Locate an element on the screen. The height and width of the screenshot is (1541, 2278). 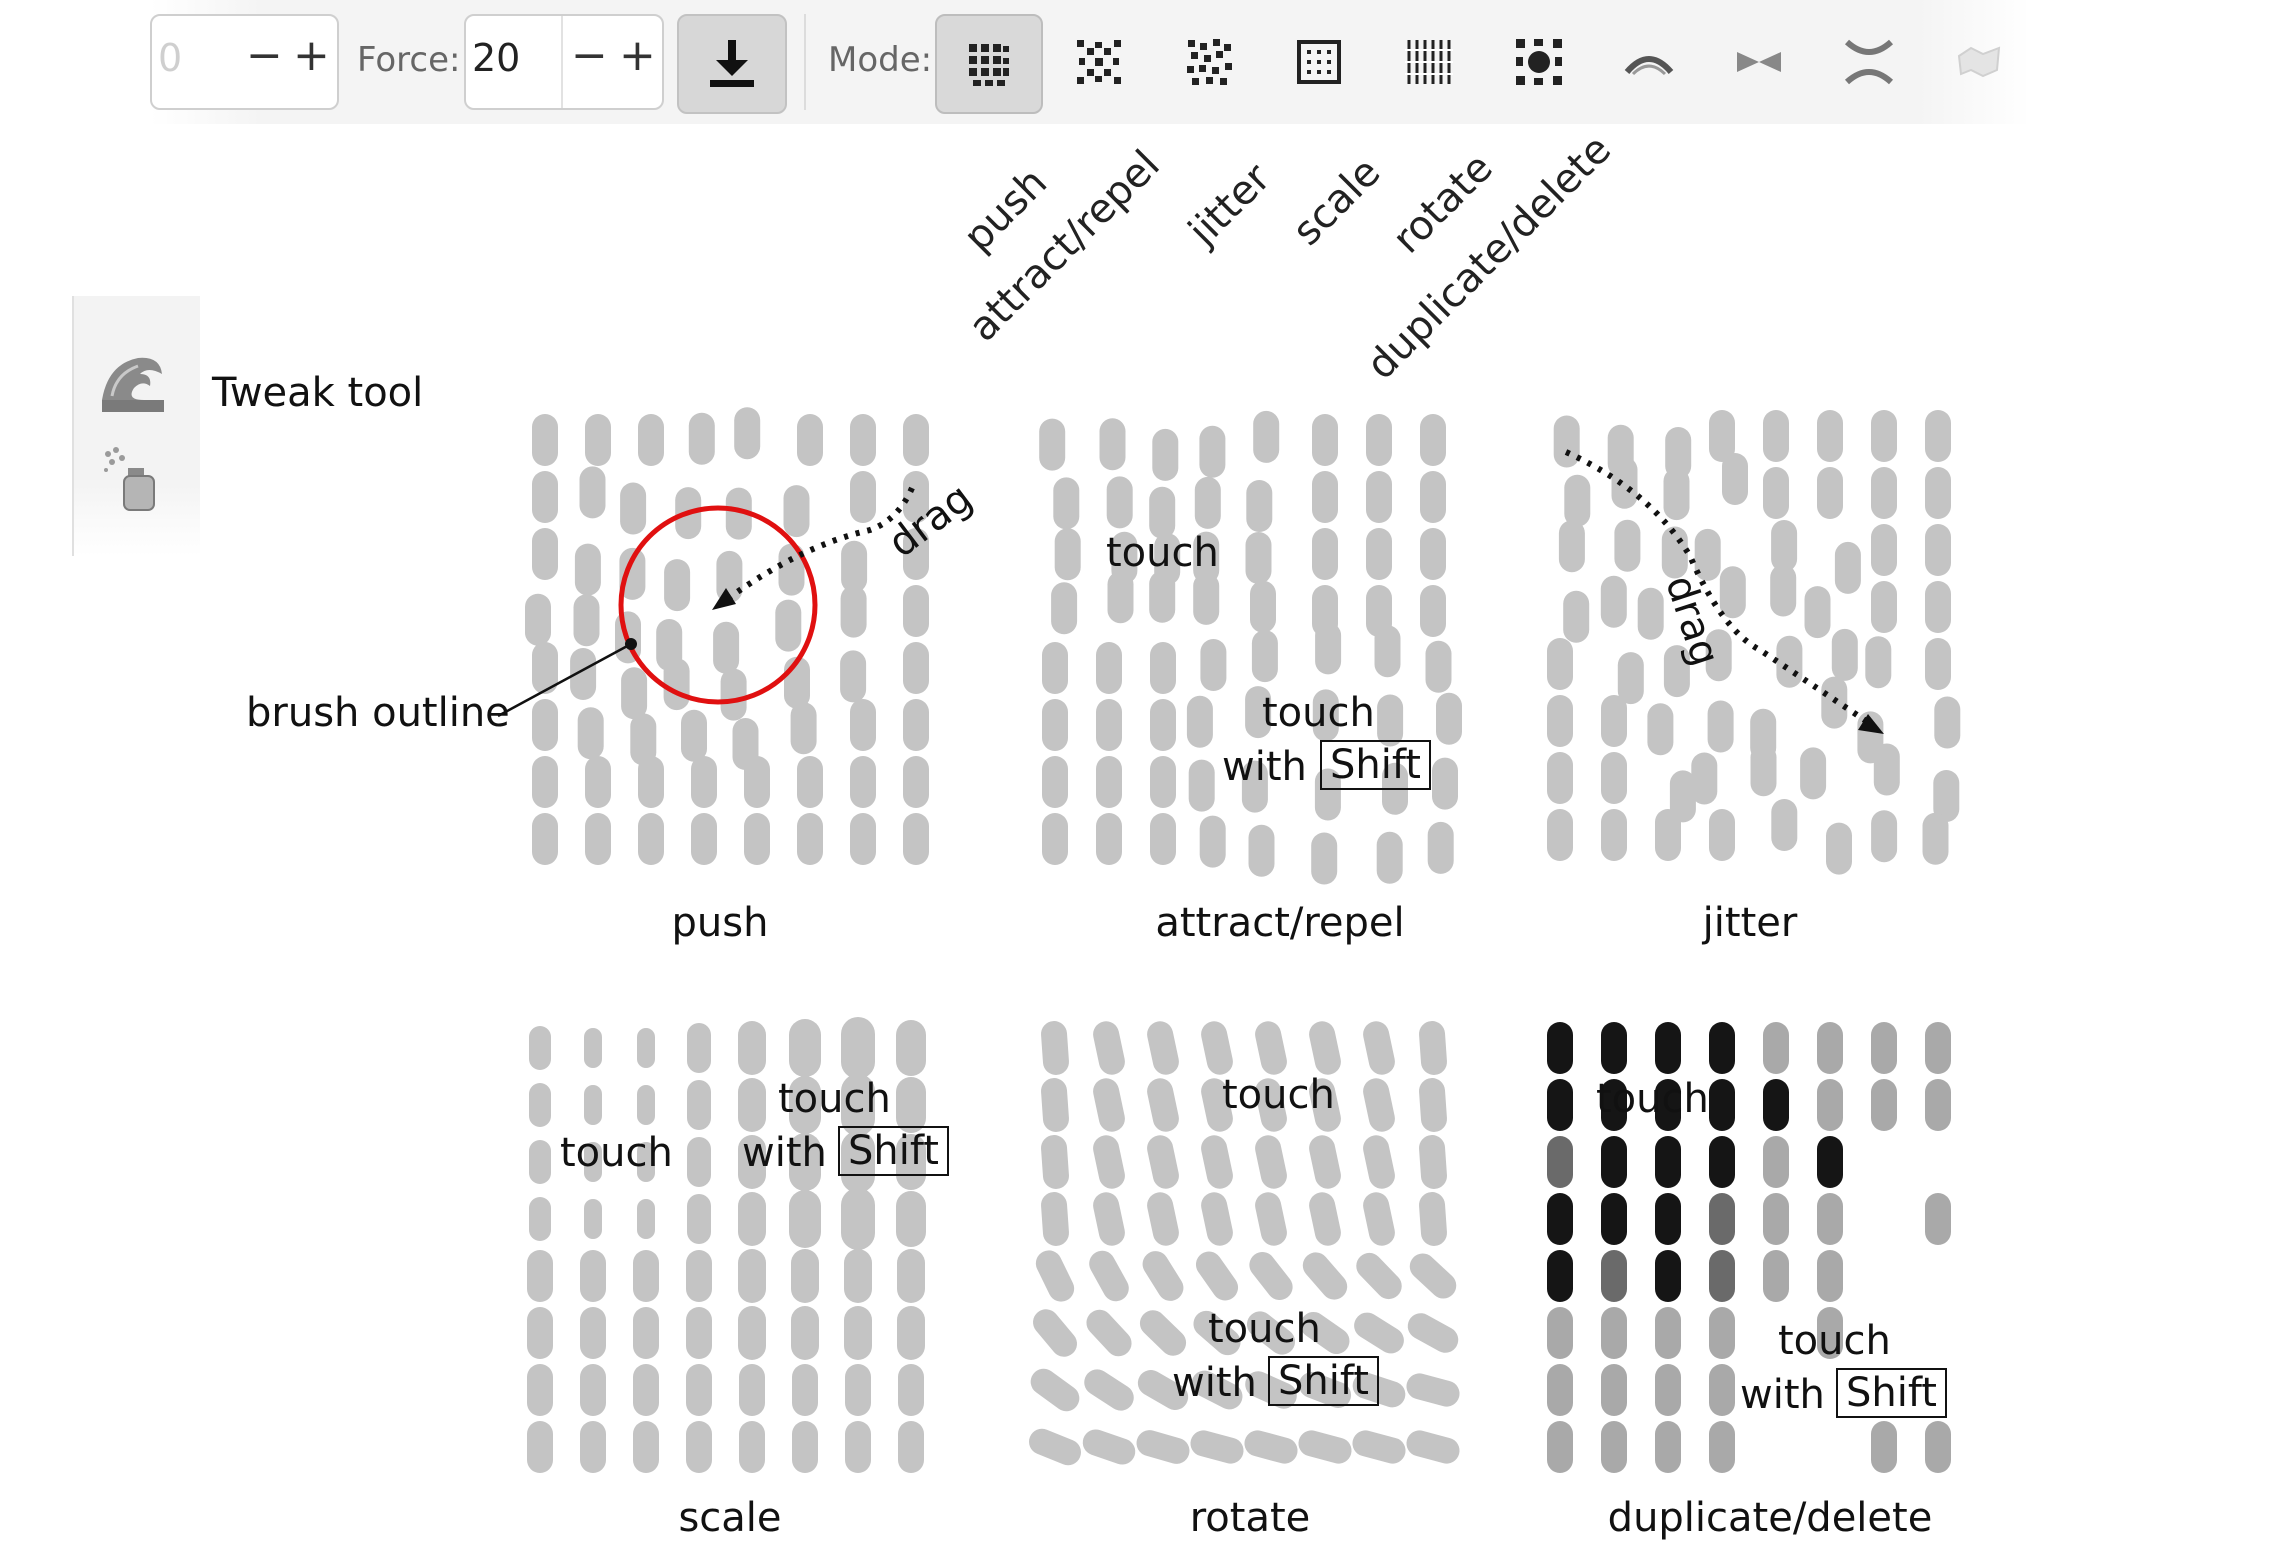
force-plus-button: + is located at coordinates (637, 55).